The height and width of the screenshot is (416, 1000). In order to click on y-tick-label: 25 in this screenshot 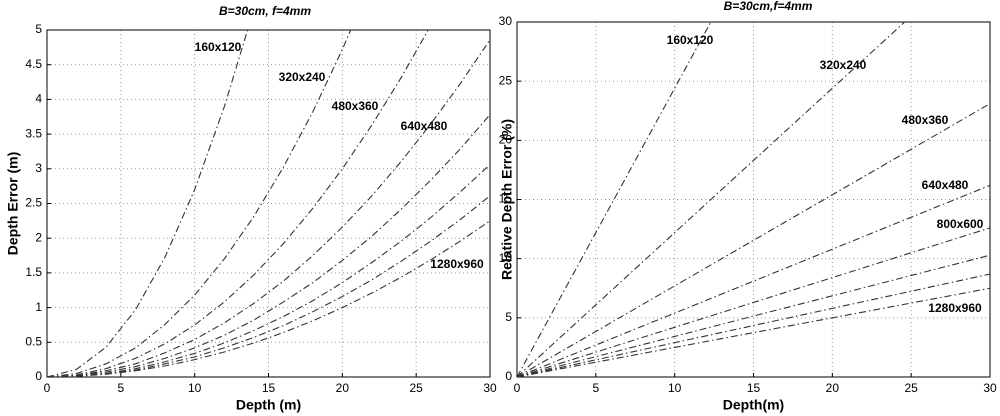, I will do `click(506, 80)`.